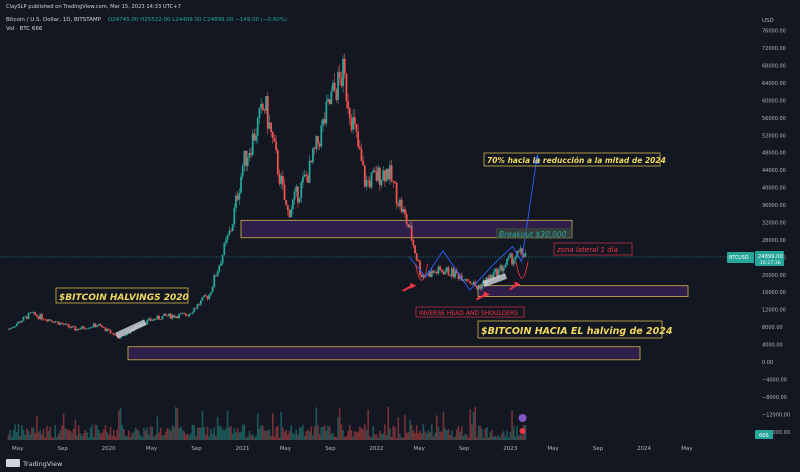  What do you see at coordinates (376, 449) in the screenshot?
I see `x-tick-label: 2022` at bounding box center [376, 449].